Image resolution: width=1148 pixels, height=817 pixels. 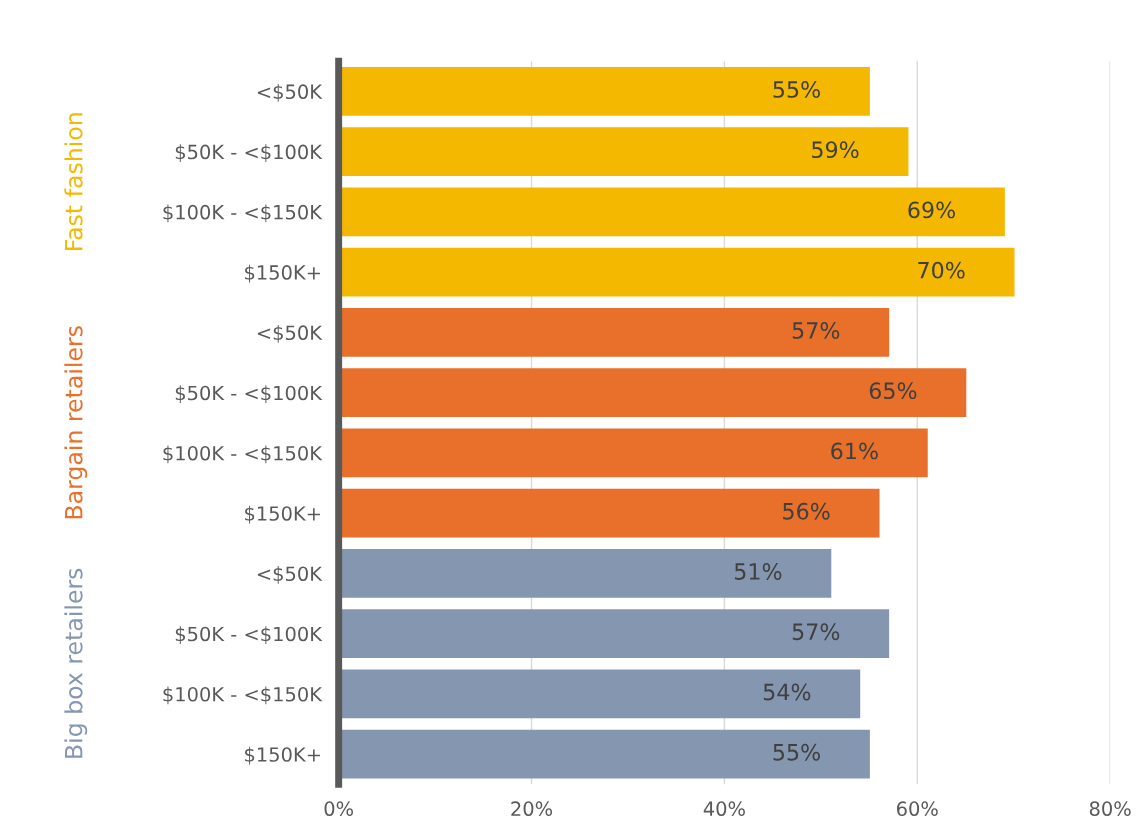 I want to click on data-label: 61%, so click(x=854, y=451).